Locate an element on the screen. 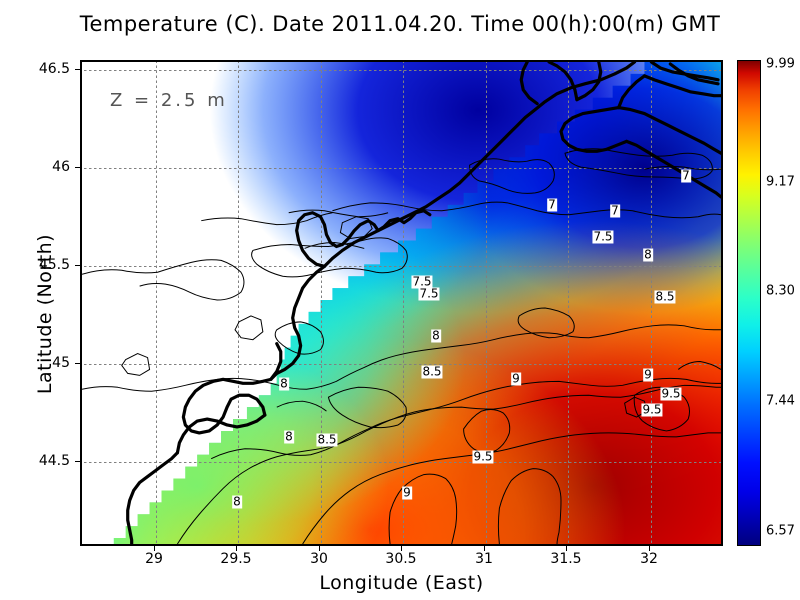  y-axis-title: Latitude (North) is located at coordinates (45, 314).